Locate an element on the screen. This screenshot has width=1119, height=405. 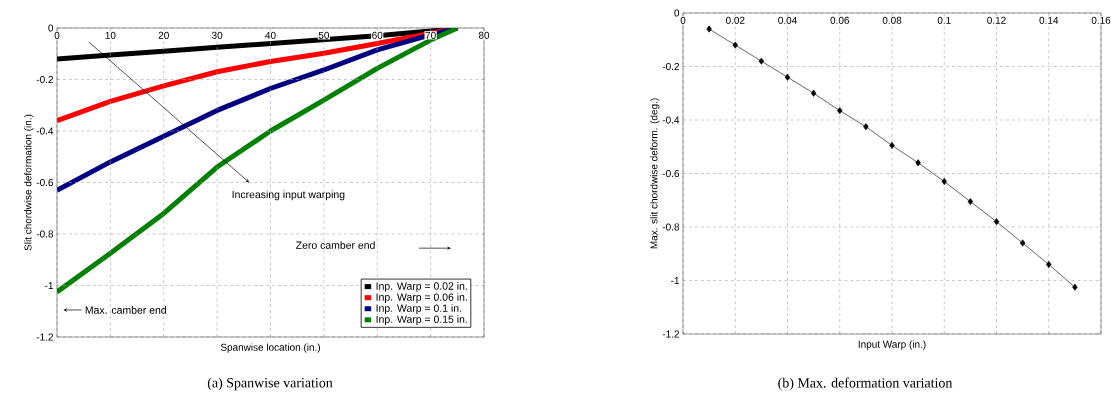
x-tick-label: 0.06 is located at coordinates (840, 20).